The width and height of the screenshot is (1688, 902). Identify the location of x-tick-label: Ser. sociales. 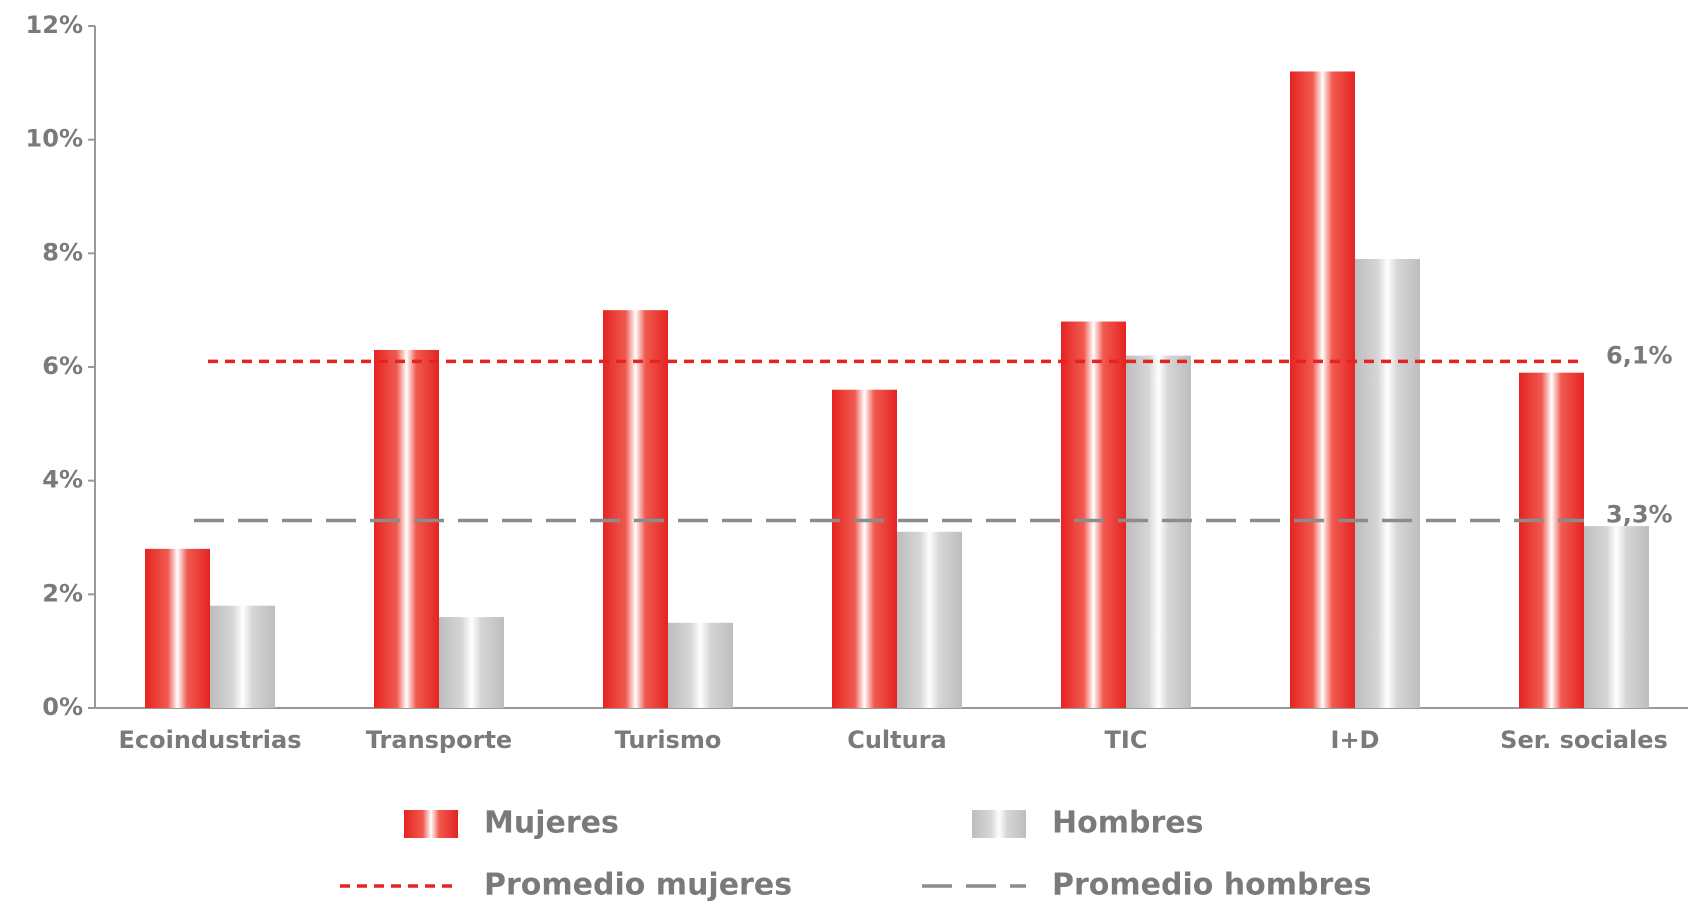
(1584, 740).